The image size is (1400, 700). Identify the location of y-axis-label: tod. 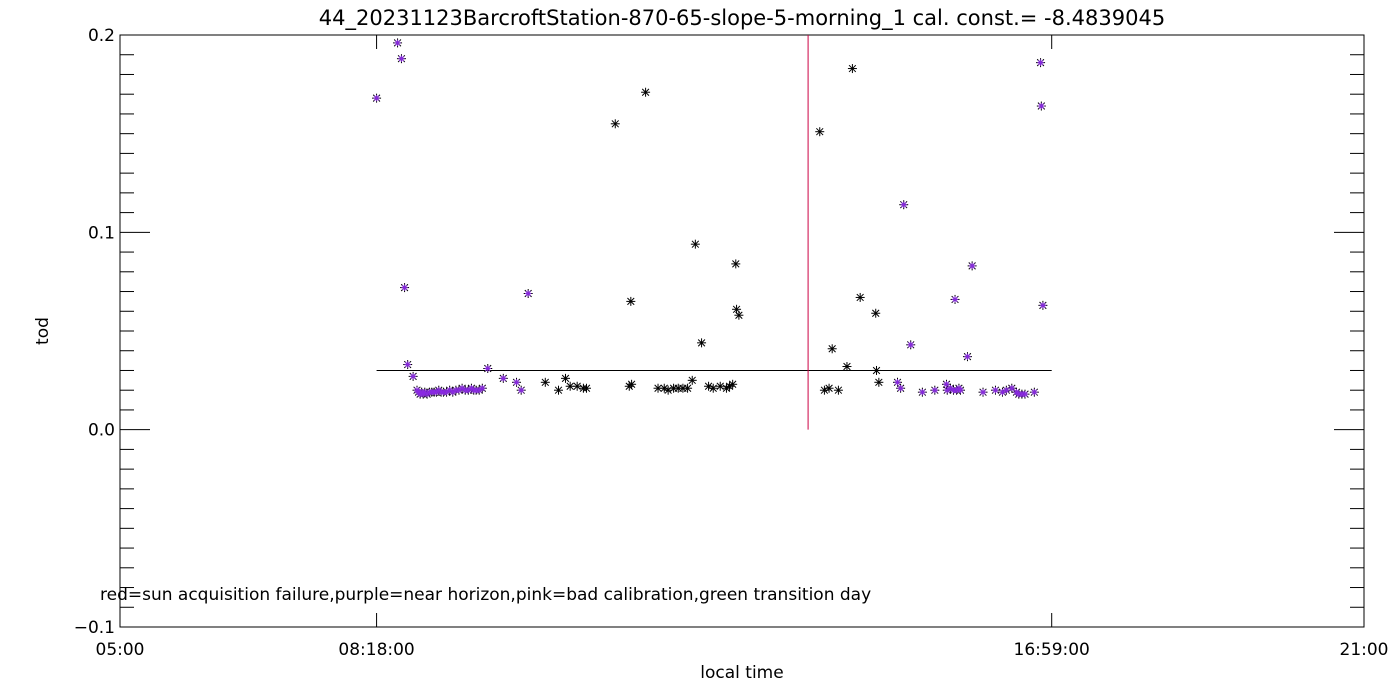
(43, 331).